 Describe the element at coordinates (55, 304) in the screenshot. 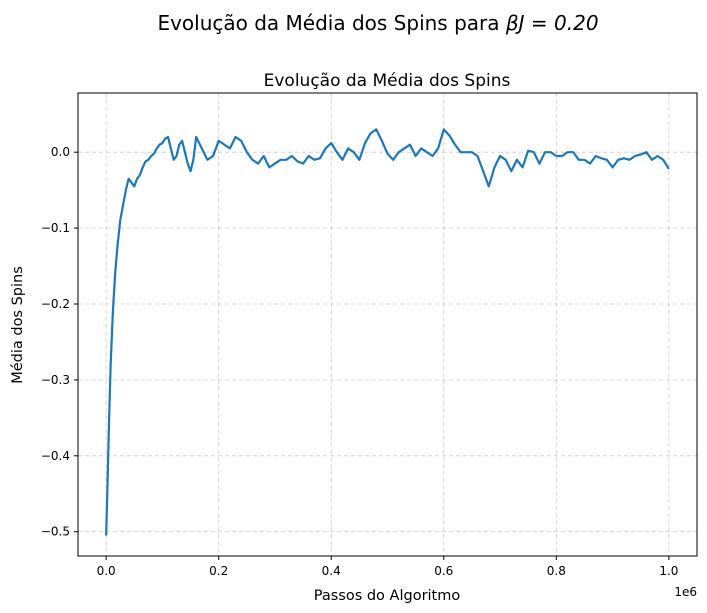

I see `y-tick-label: −0.2` at that location.